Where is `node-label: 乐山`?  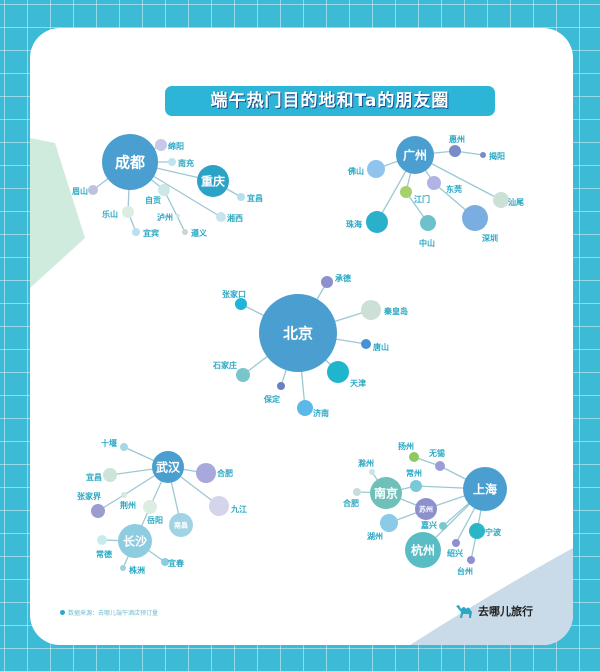
node-label: 乐山 is located at coordinates (110, 214).